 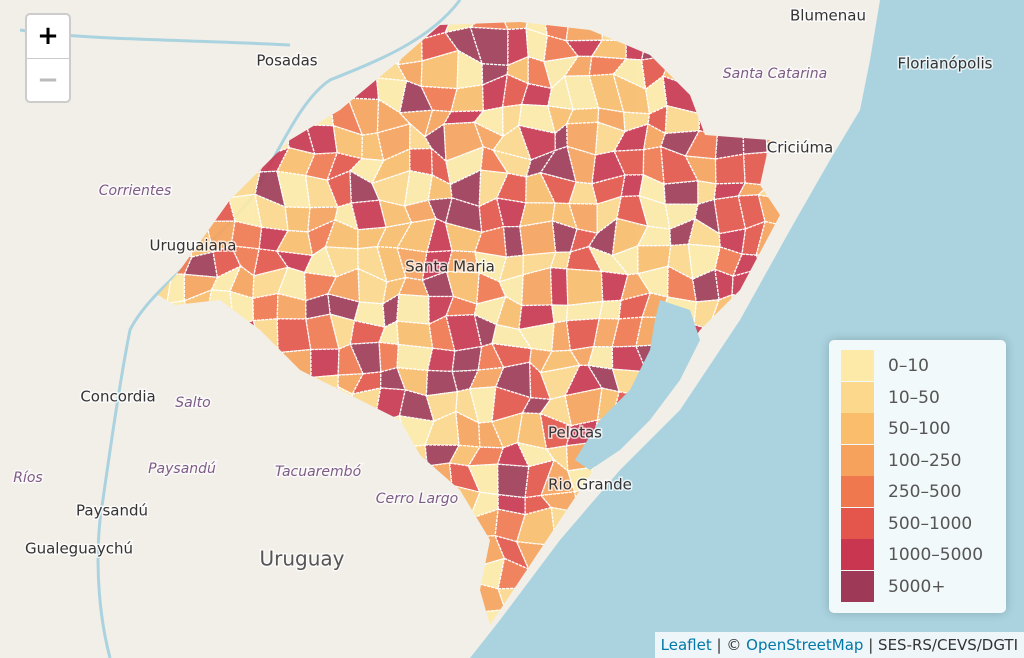 What do you see at coordinates (48, 36) in the screenshot?
I see `zoom-in: +` at bounding box center [48, 36].